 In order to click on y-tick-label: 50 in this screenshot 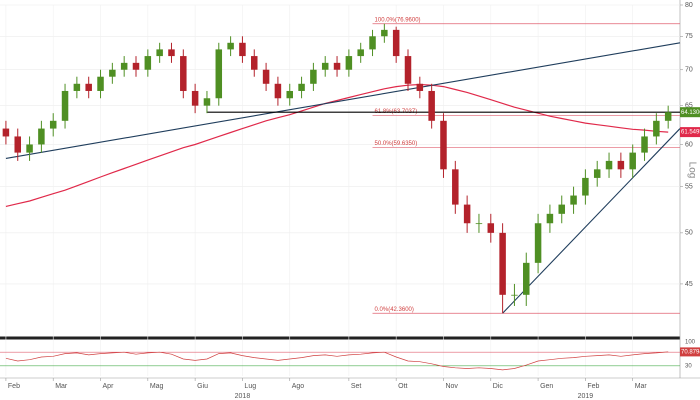, I will do `click(689, 233)`.